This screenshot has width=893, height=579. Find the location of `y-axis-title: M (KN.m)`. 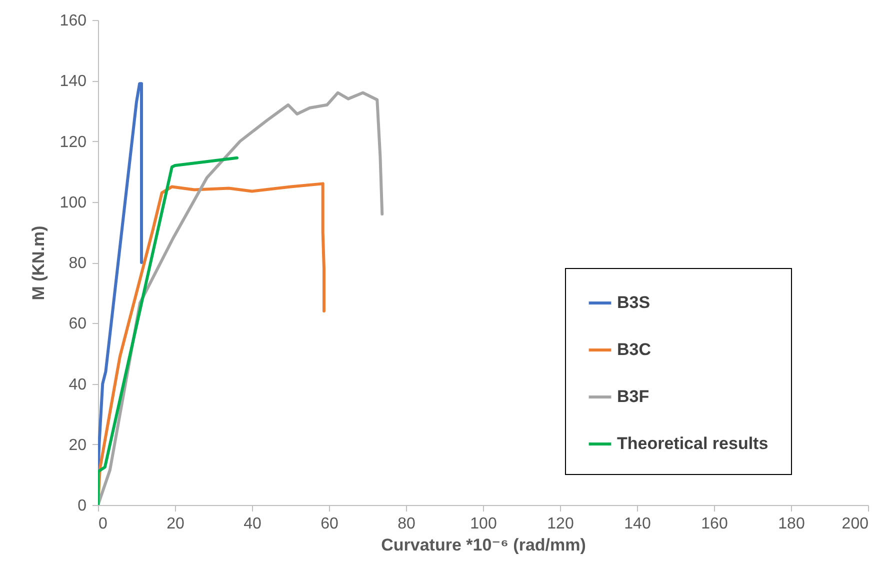

y-axis-title: M (KN.m) is located at coordinates (38, 263).